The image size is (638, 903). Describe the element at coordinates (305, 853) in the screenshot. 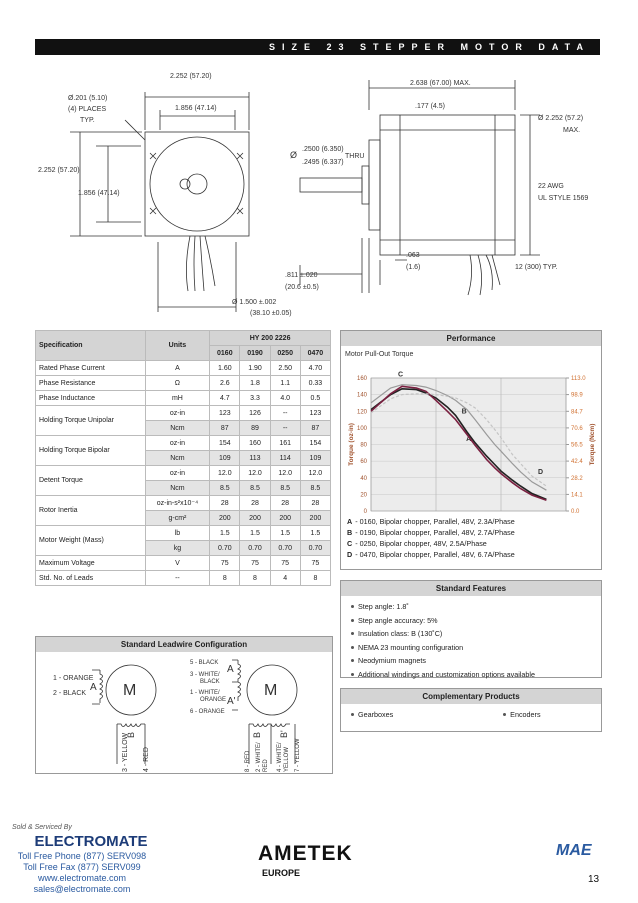

I see `brand: AMETEK` at that location.